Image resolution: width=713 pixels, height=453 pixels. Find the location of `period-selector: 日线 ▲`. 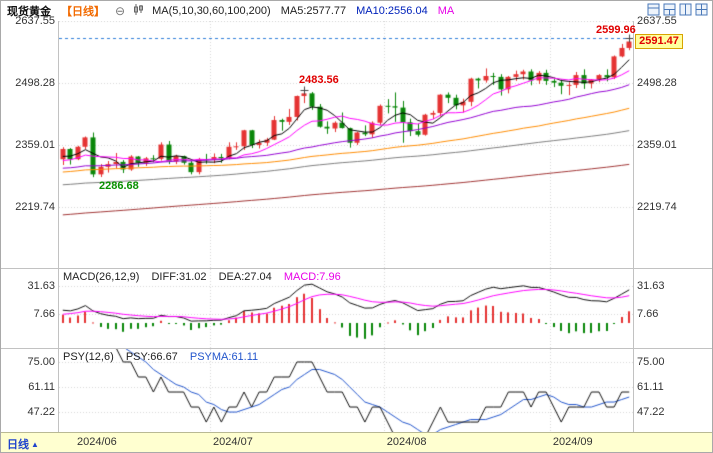

period-selector: 日线 ▲ is located at coordinates (23, 444).